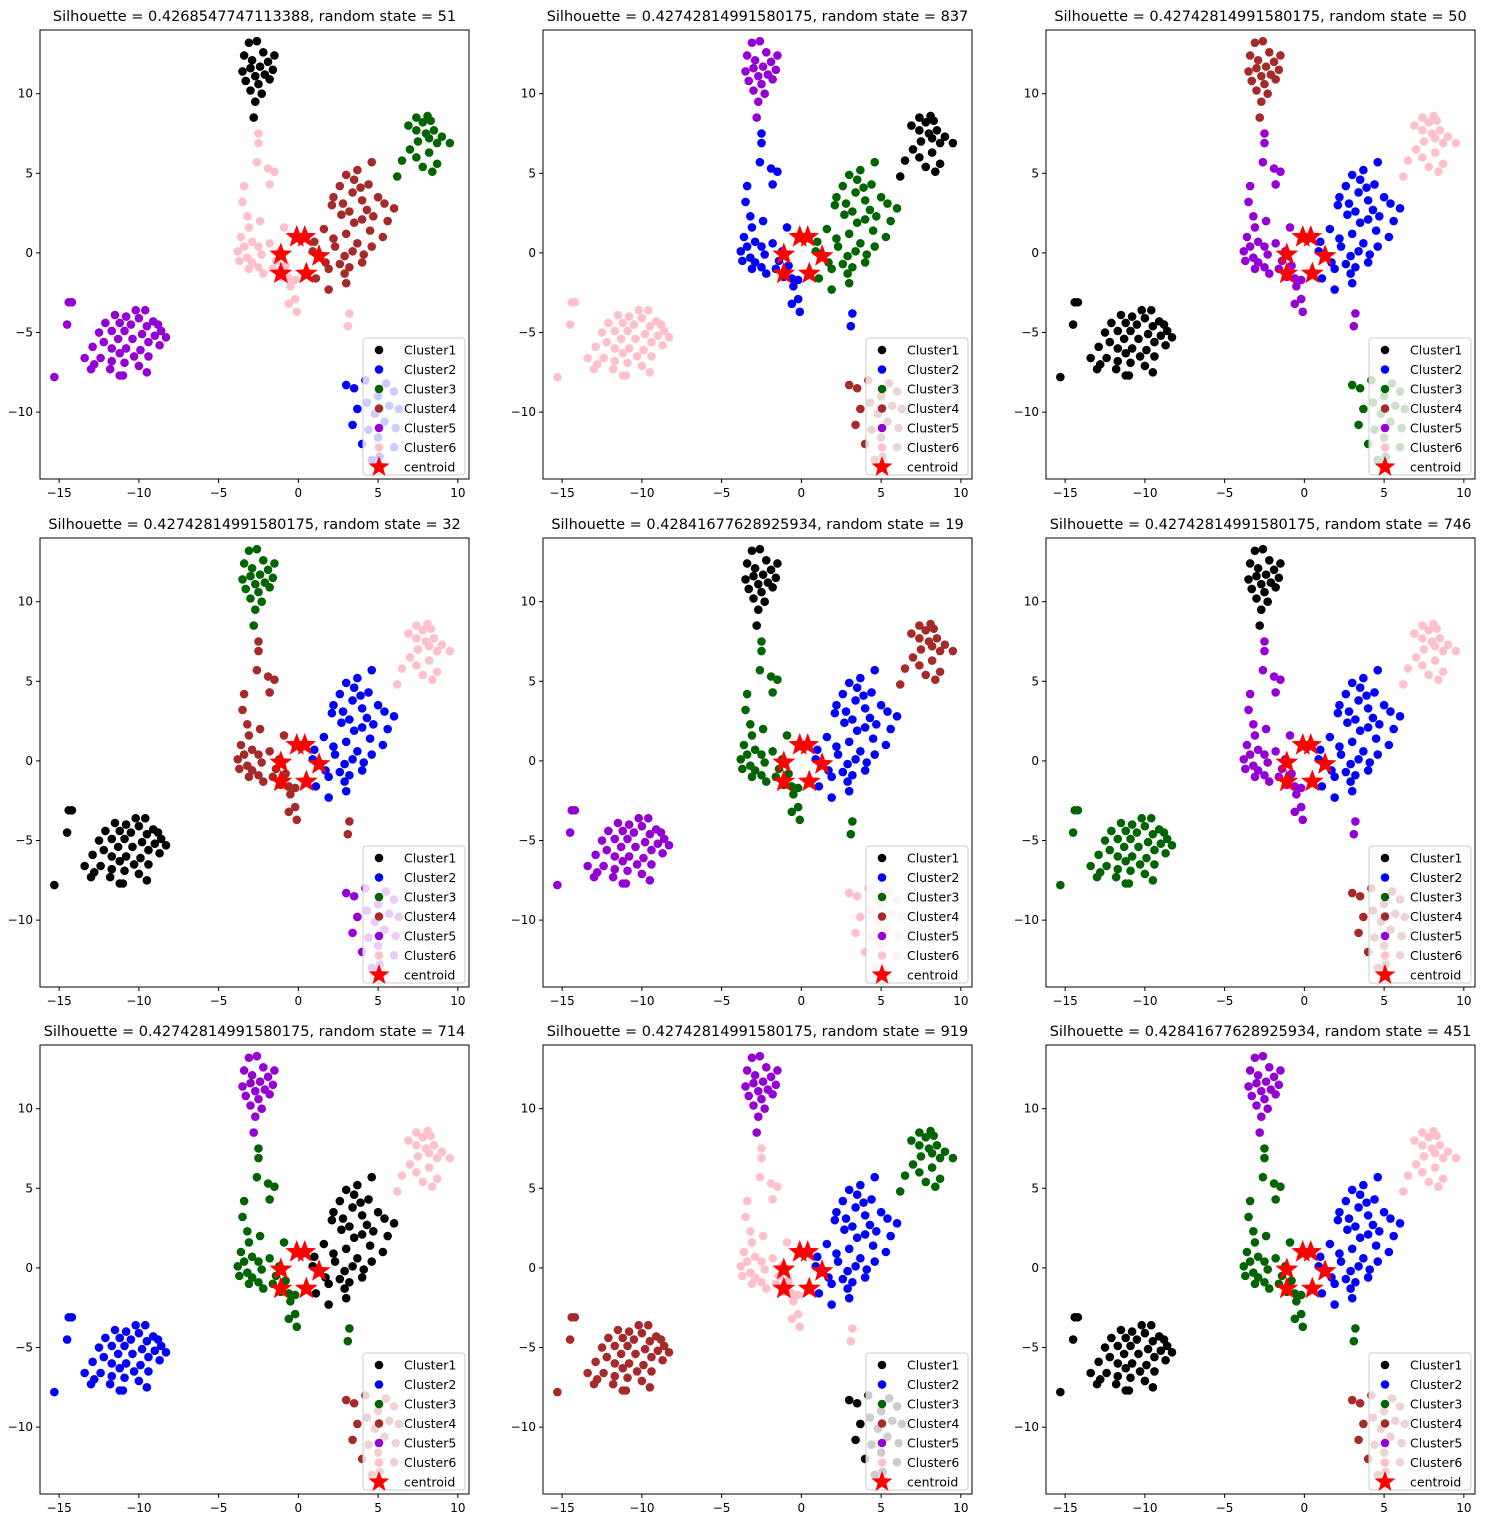 The image size is (1506, 1525). Describe the element at coordinates (881, 1001) in the screenshot. I see `x-tick-label: 5` at that location.